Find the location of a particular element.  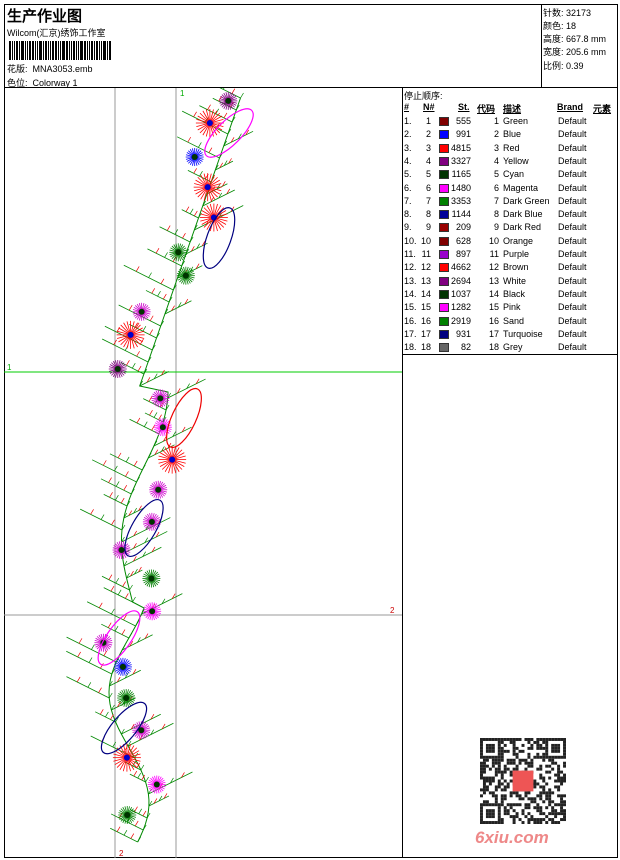

row-no: 1 is located at coordinates (428, 121).